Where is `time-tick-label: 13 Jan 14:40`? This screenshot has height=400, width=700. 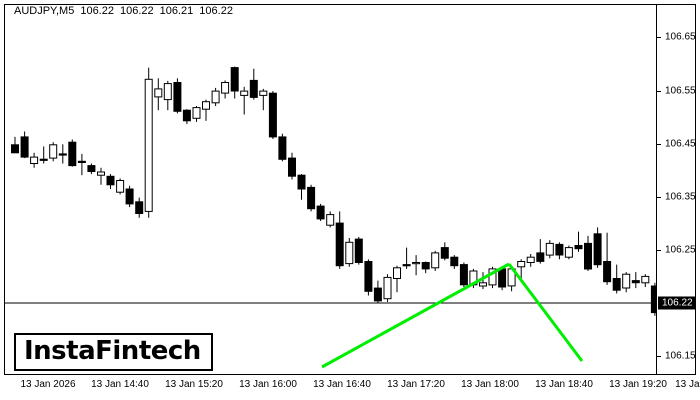 time-tick-label: 13 Jan 14:40 is located at coordinates (120, 384).